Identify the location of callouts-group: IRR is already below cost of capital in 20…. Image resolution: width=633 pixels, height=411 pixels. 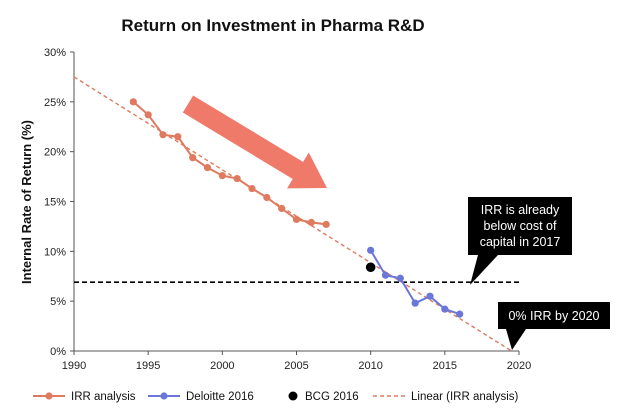
(539, 273).